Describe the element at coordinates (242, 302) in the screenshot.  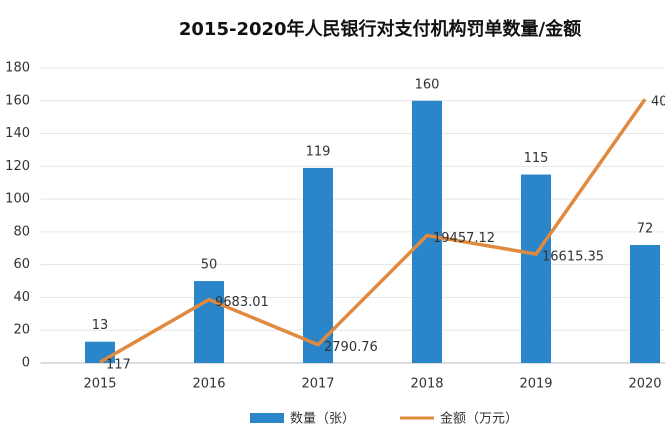
I see `line-value-label: 9683.01` at that location.